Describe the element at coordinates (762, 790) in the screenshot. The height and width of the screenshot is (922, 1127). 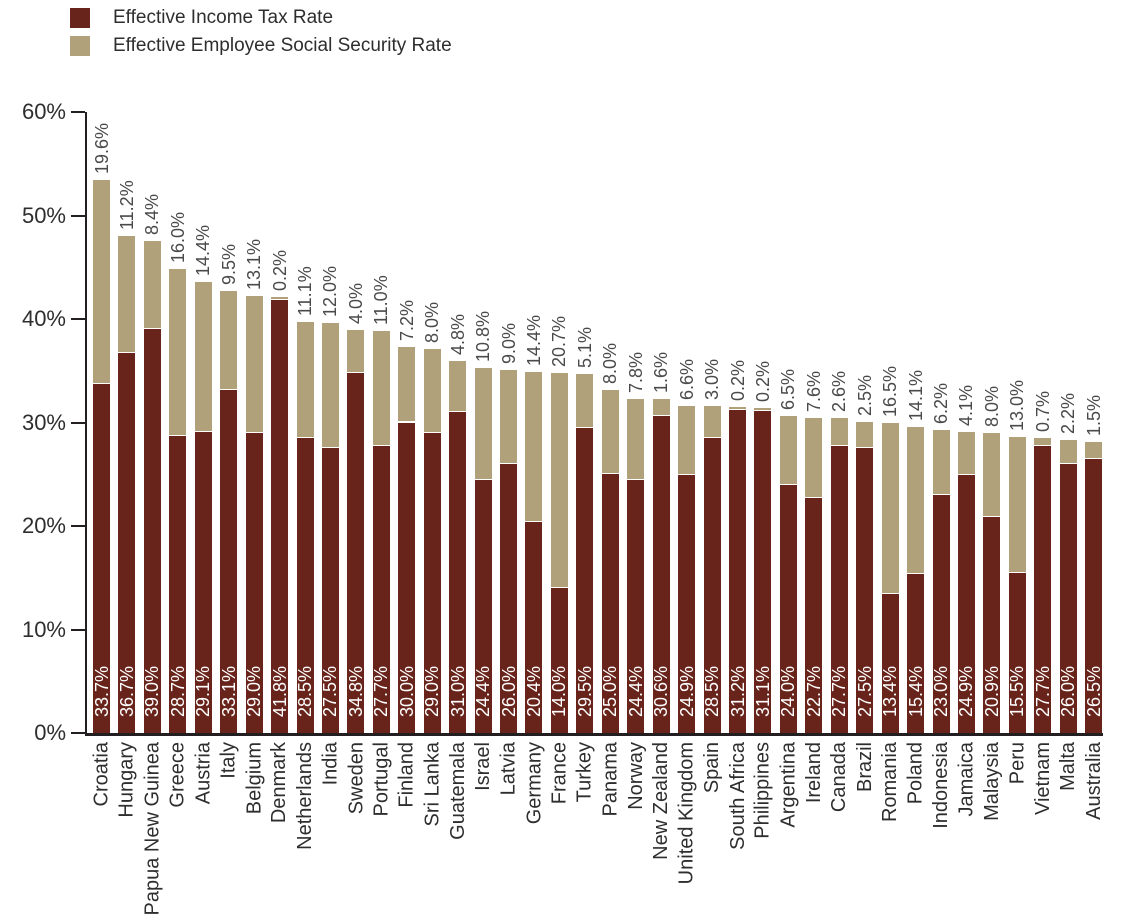
I see `country-label: Philippines` at that location.